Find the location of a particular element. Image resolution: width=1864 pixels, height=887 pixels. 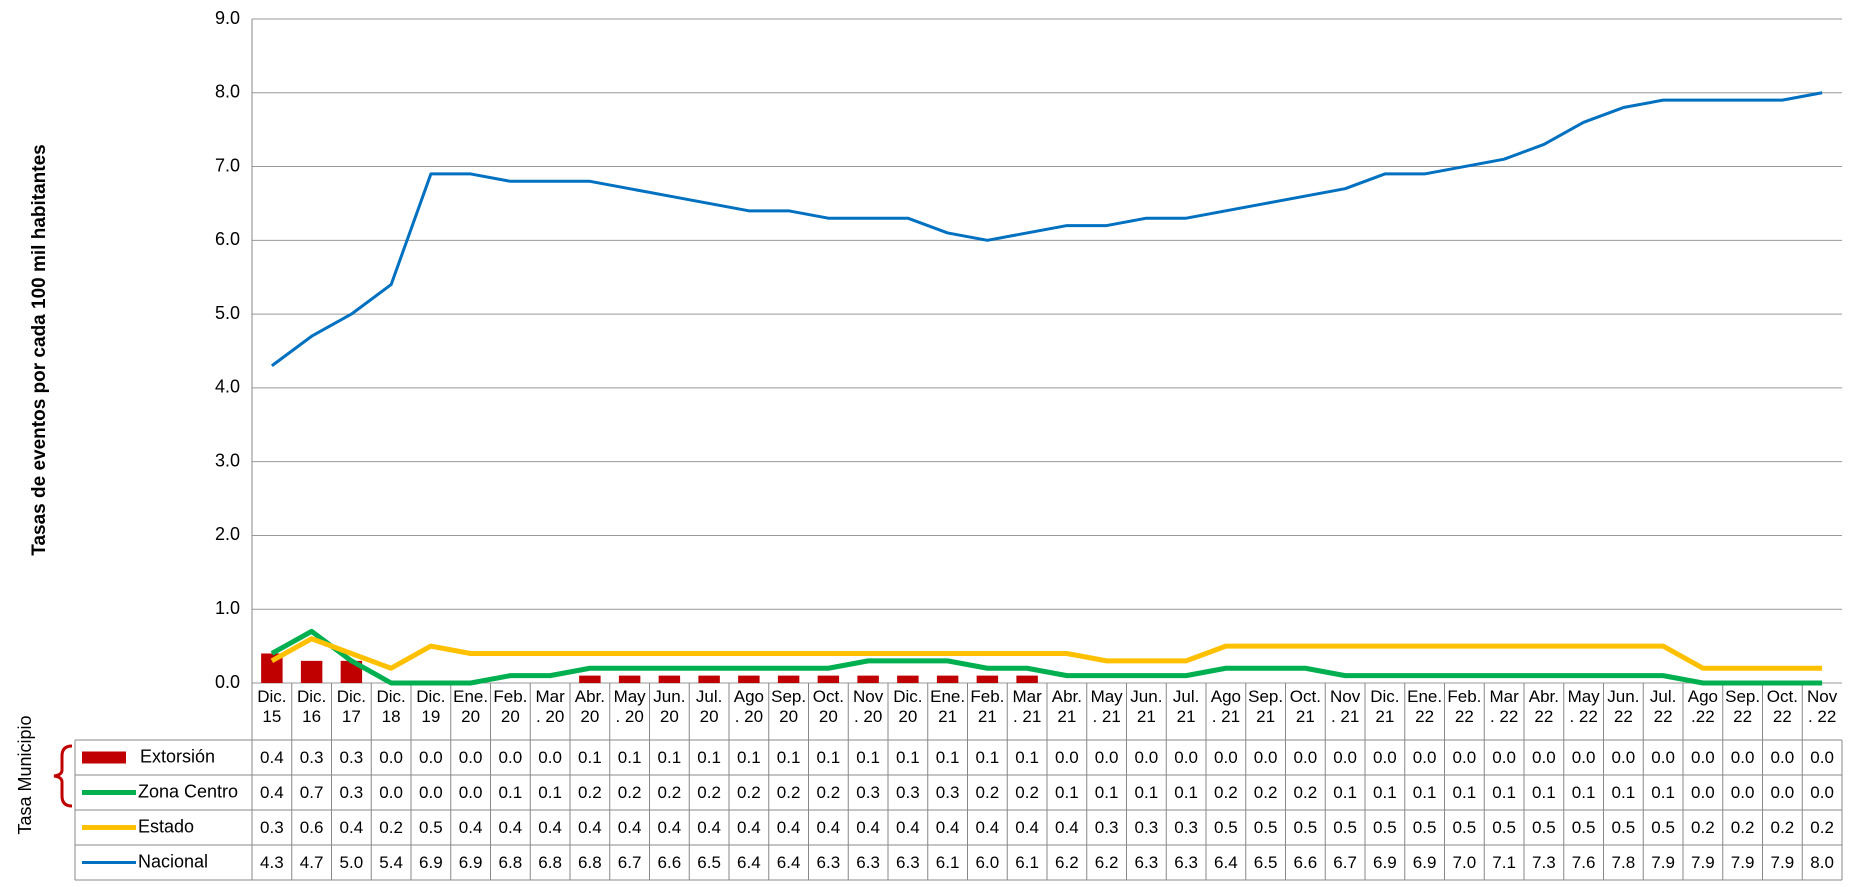

table-cell: 6.3 is located at coordinates (908, 862).